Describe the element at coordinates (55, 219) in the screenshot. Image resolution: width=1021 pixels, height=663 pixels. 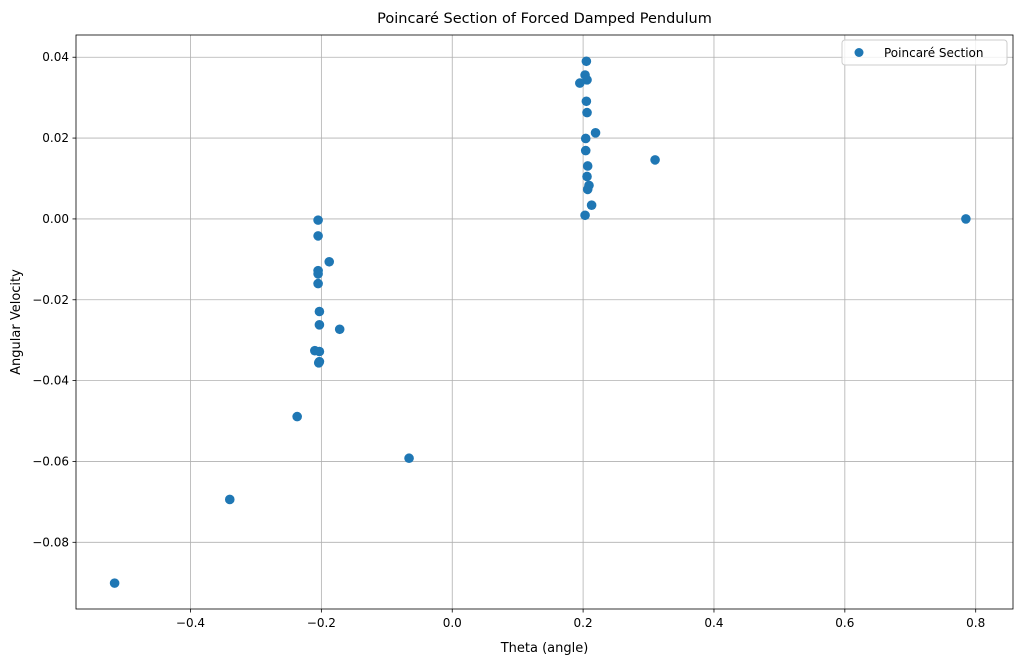
I see `y-tick-label: 0.00` at that location.